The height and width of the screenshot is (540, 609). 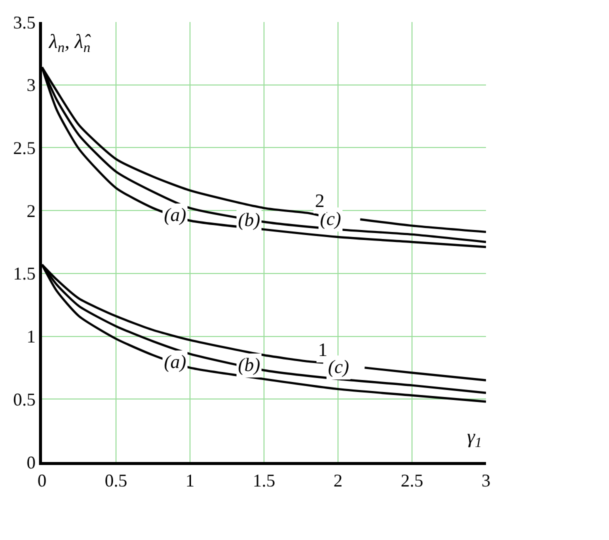 What do you see at coordinates (31, 85) in the screenshot?
I see `y-tick-label: 3` at bounding box center [31, 85].